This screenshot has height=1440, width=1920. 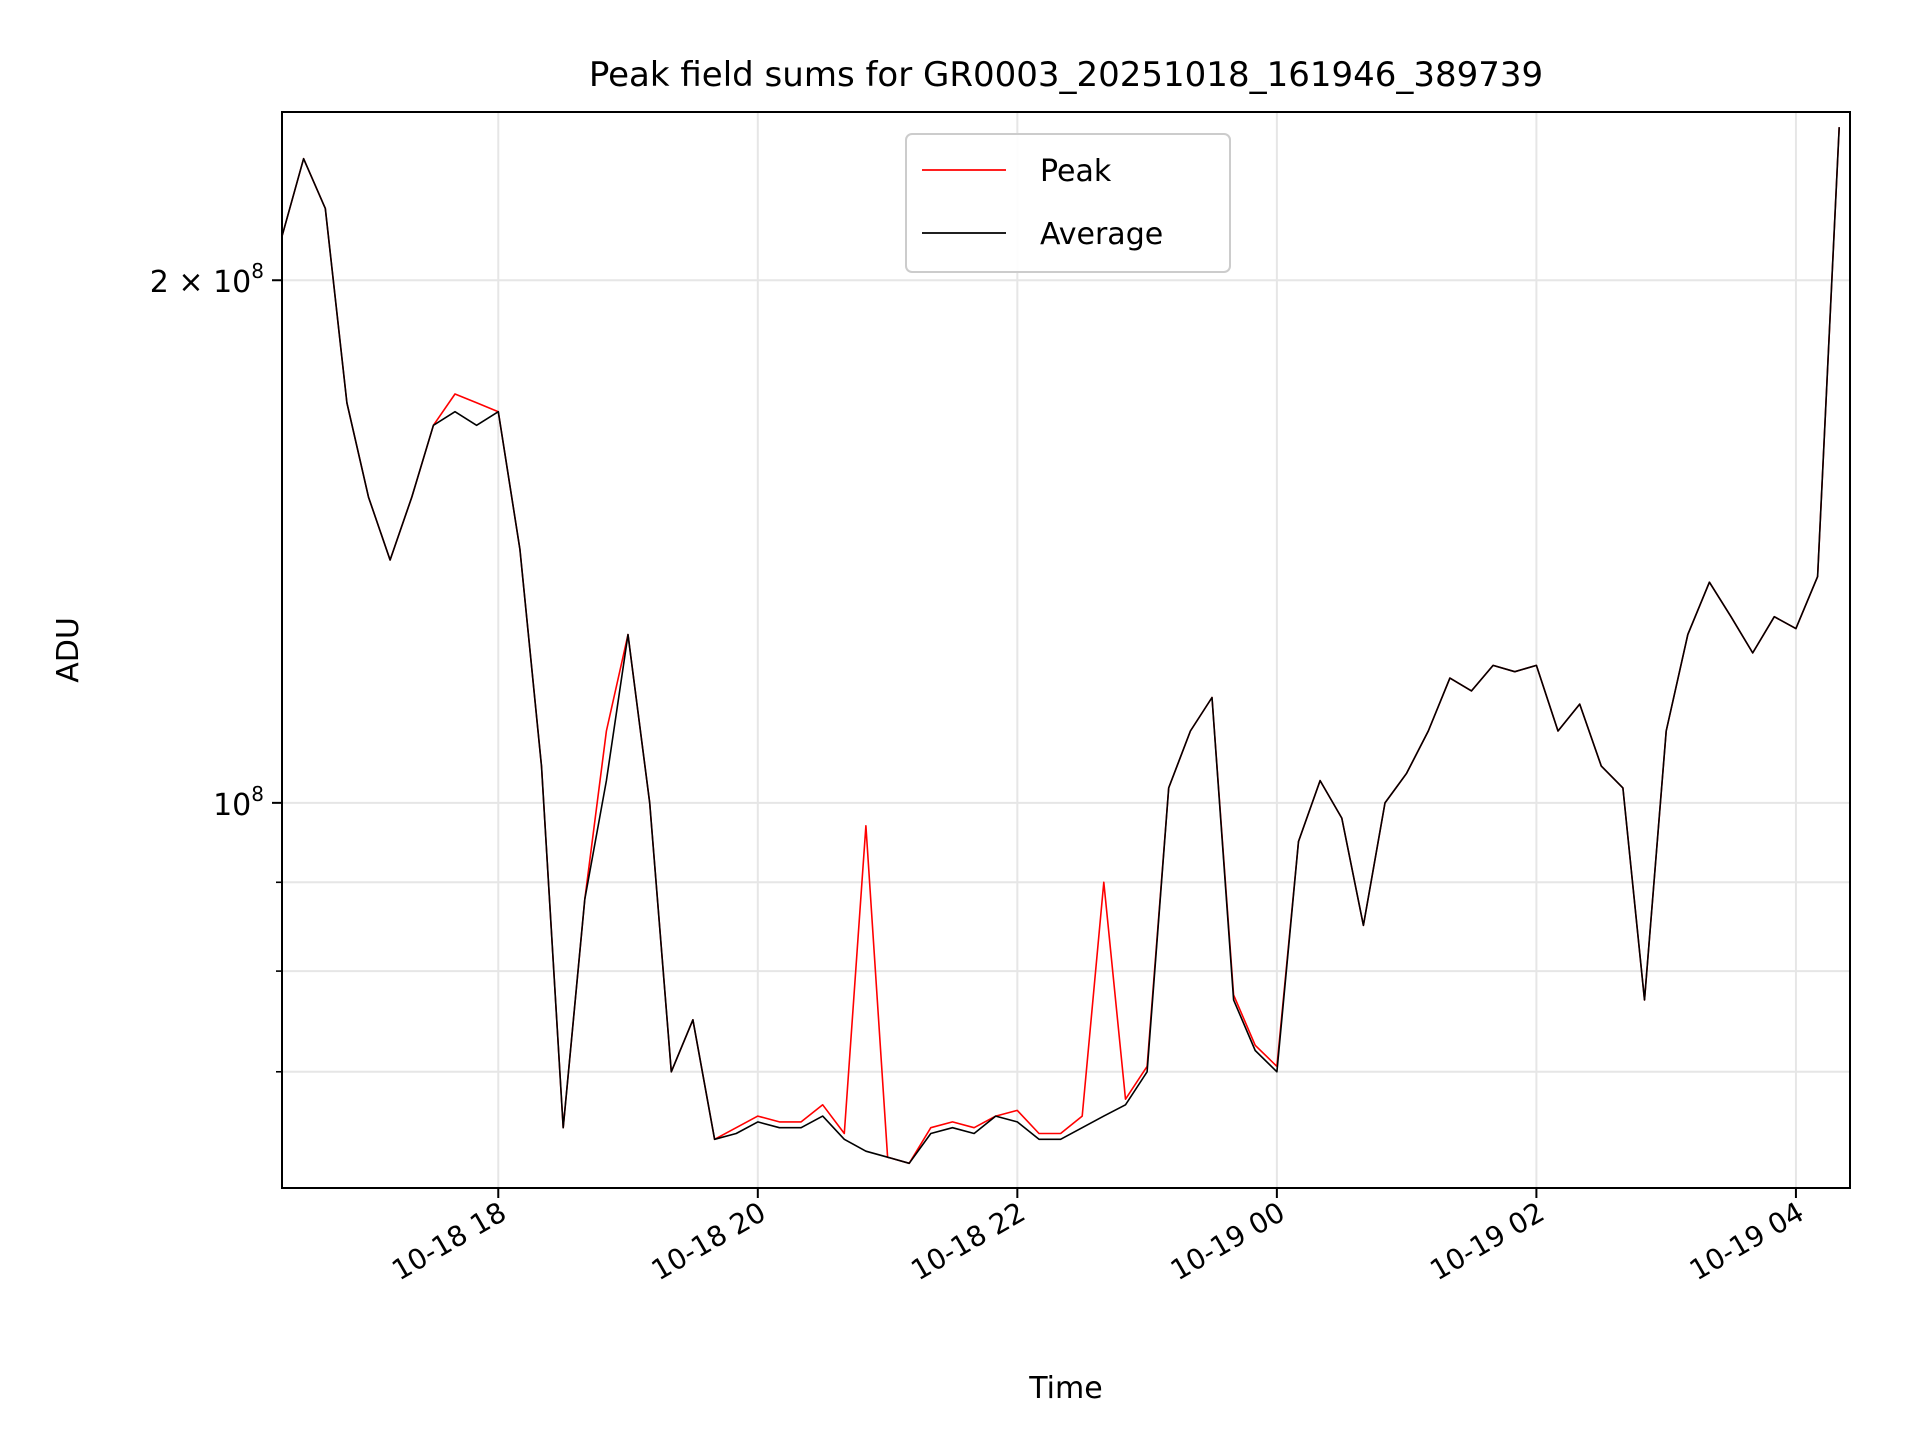 I want to click on legend: Peak Average, so click(x=1068, y=203).